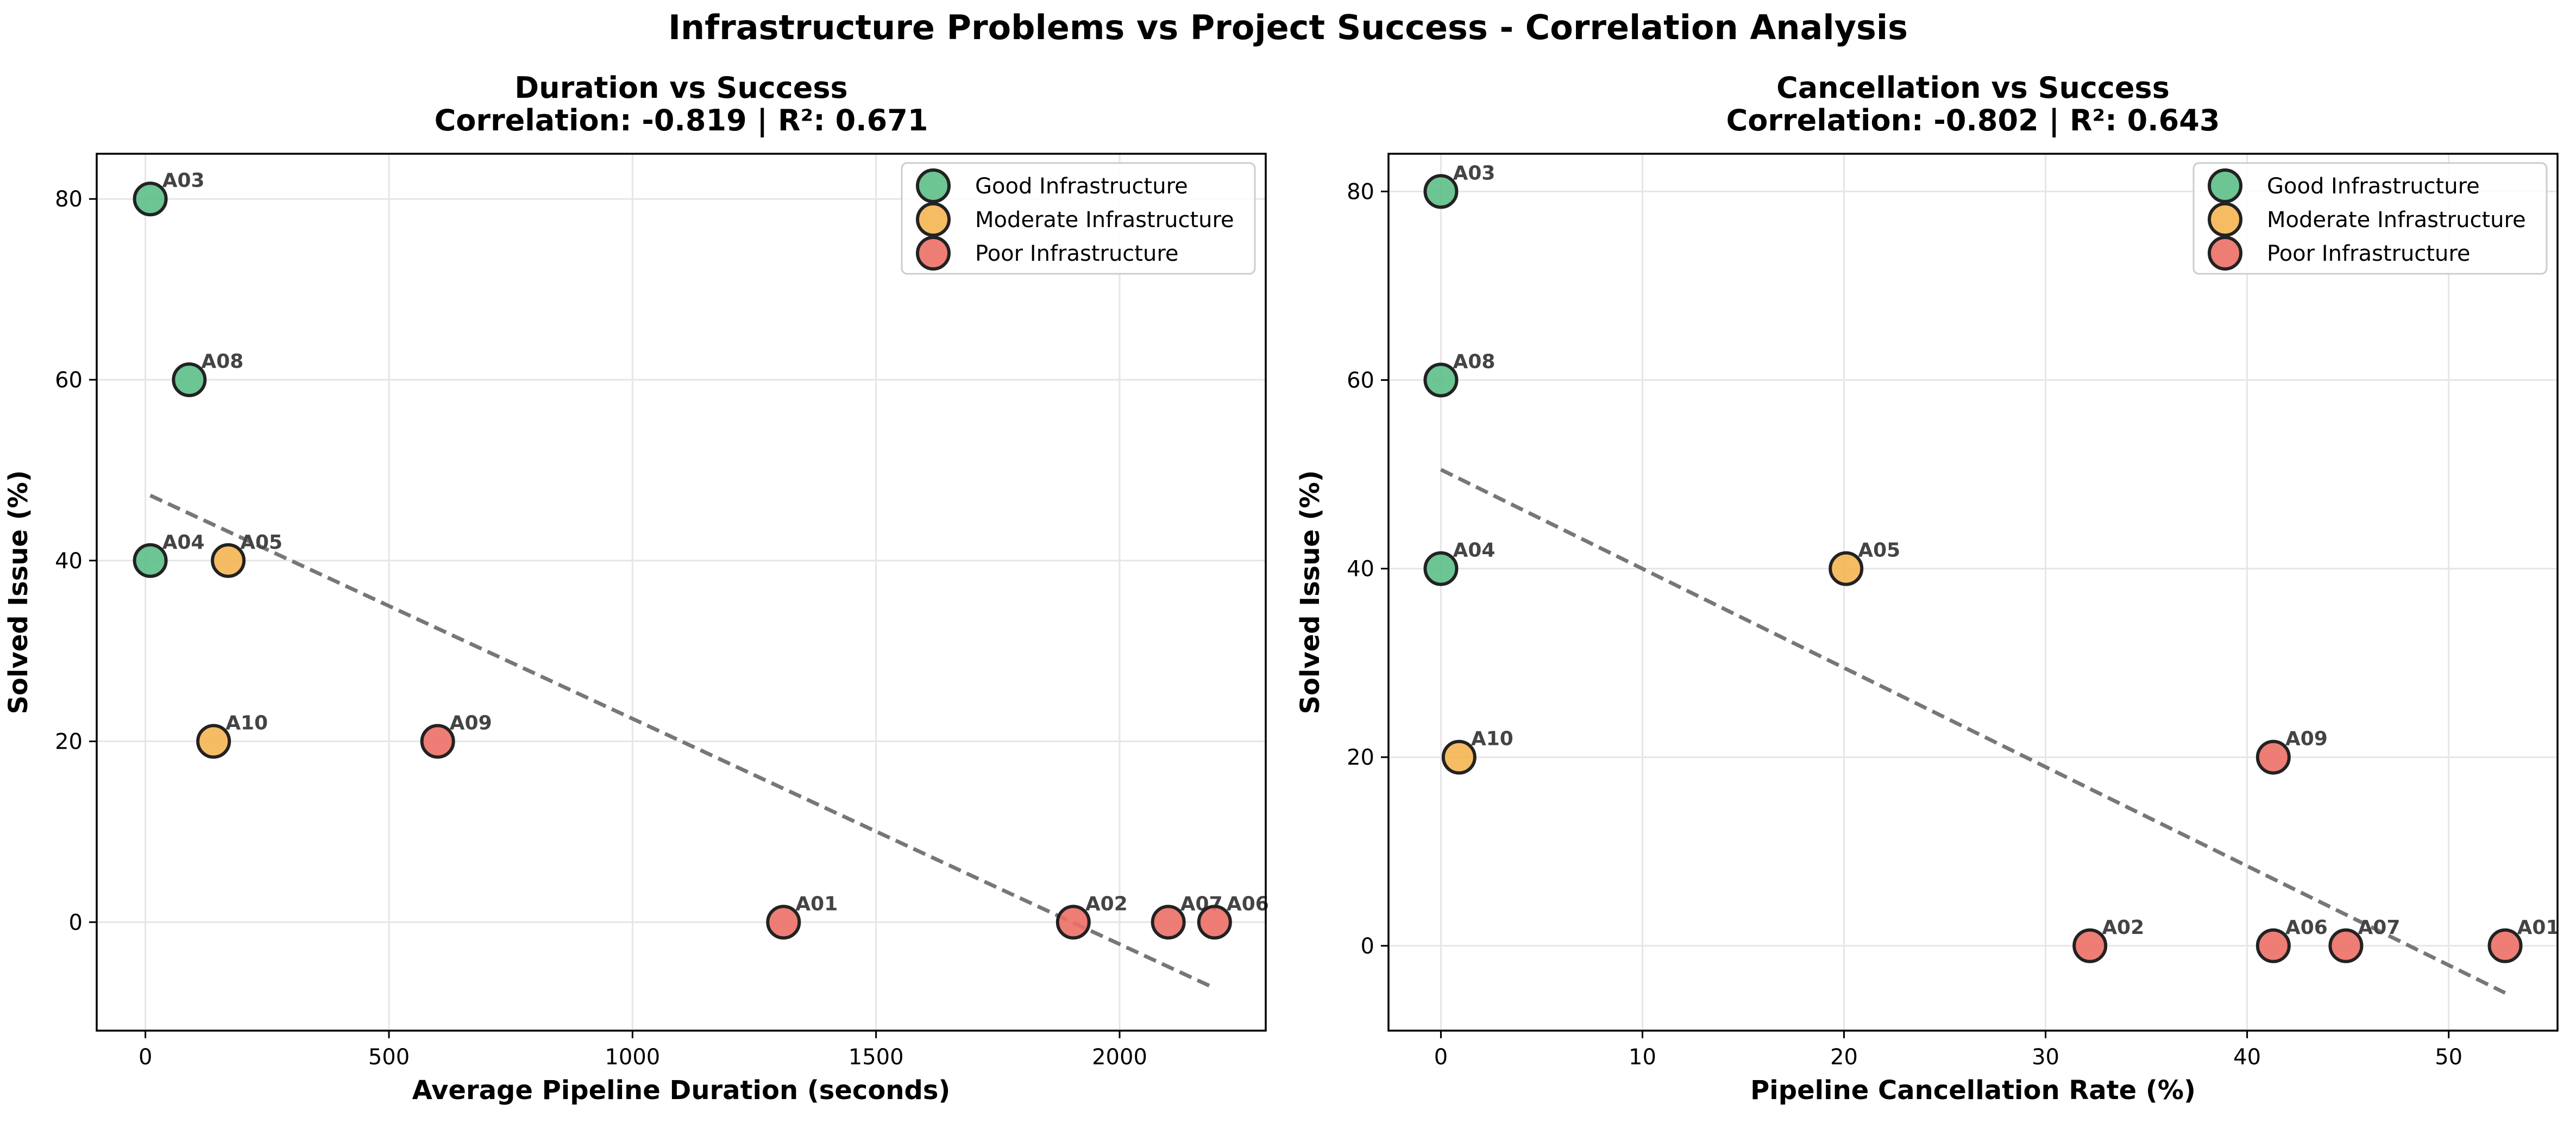  What do you see at coordinates (2247, 1057) in the screenshot?
I see `x-tick-label: 40` at bounding box center [2247, 1057].